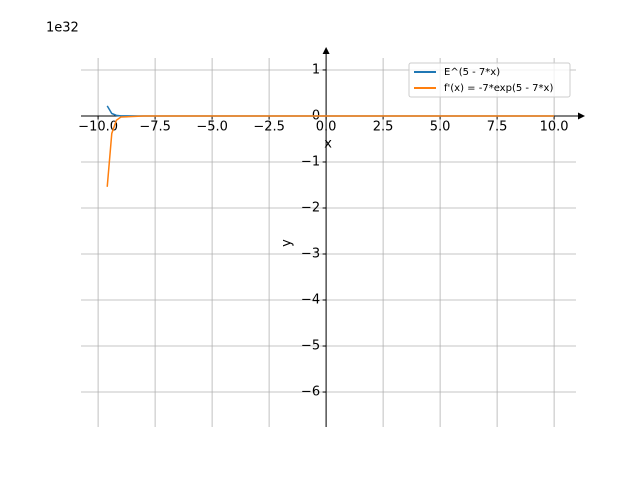 This screenshot has width=640, height=480. What do you see at coordinates (472, 72) in the screenshot?
I see `legend-label: E^(5 - 7*x)` at bounding box center [472, 72].